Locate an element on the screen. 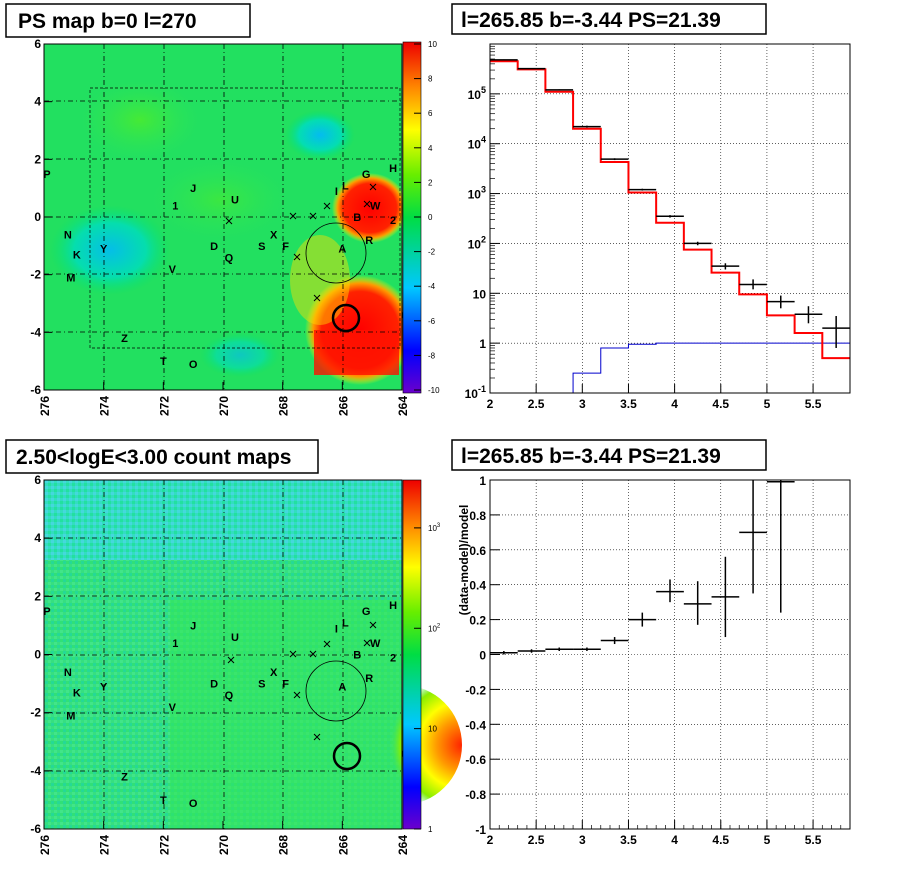  residual-series is located at coordinates (642, 567).